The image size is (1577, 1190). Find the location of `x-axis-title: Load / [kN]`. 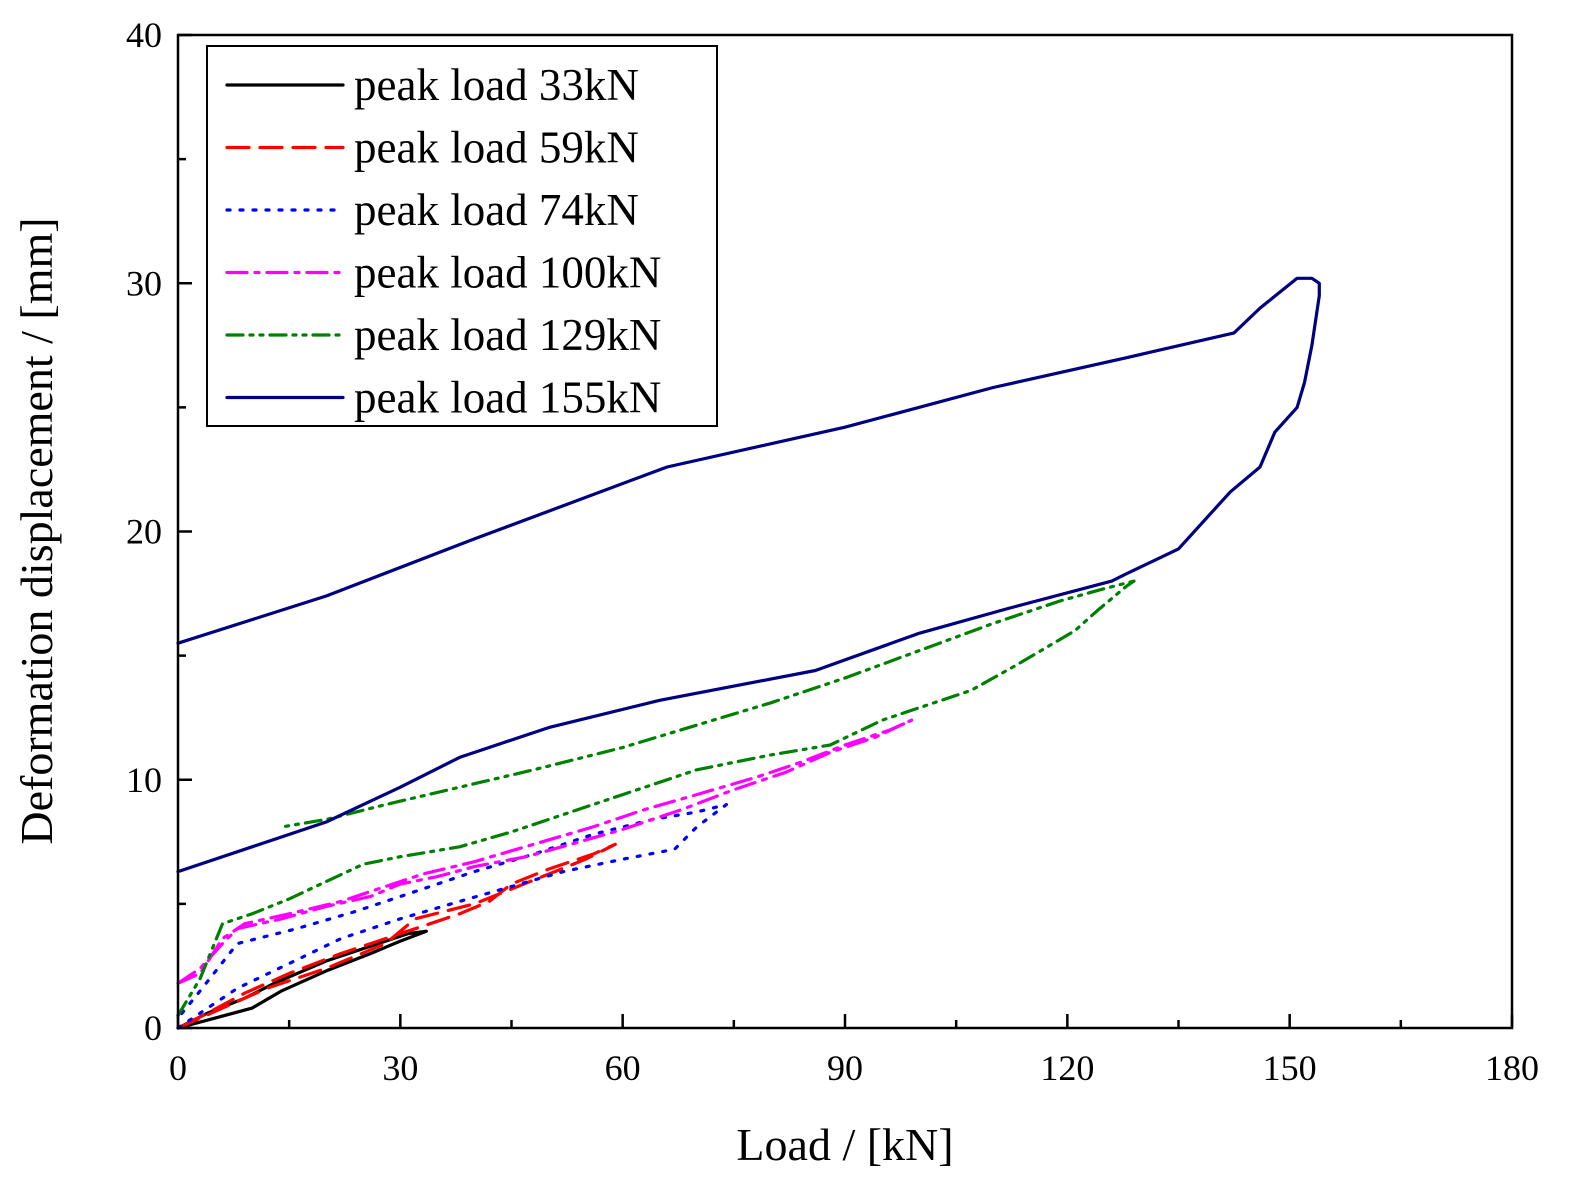

x-axis-title: Load / [kN] is located at coordinates (844, 1144).